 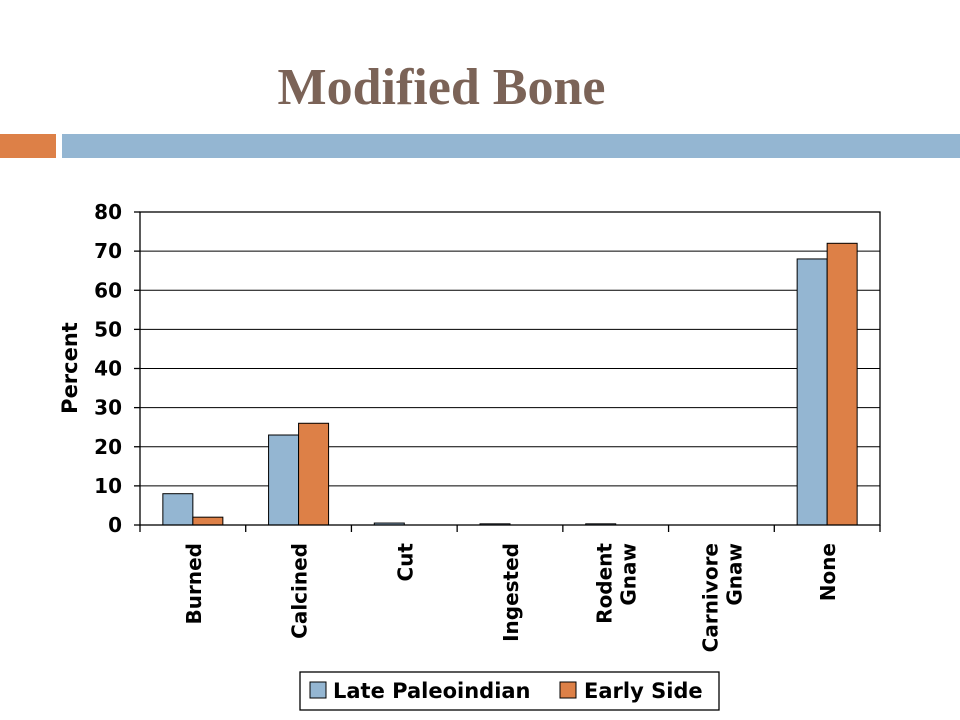 What do you see at coordinates (842, 384) in the screenshot?
I see `bar-early-side-none` at bounding box center [842, 384].